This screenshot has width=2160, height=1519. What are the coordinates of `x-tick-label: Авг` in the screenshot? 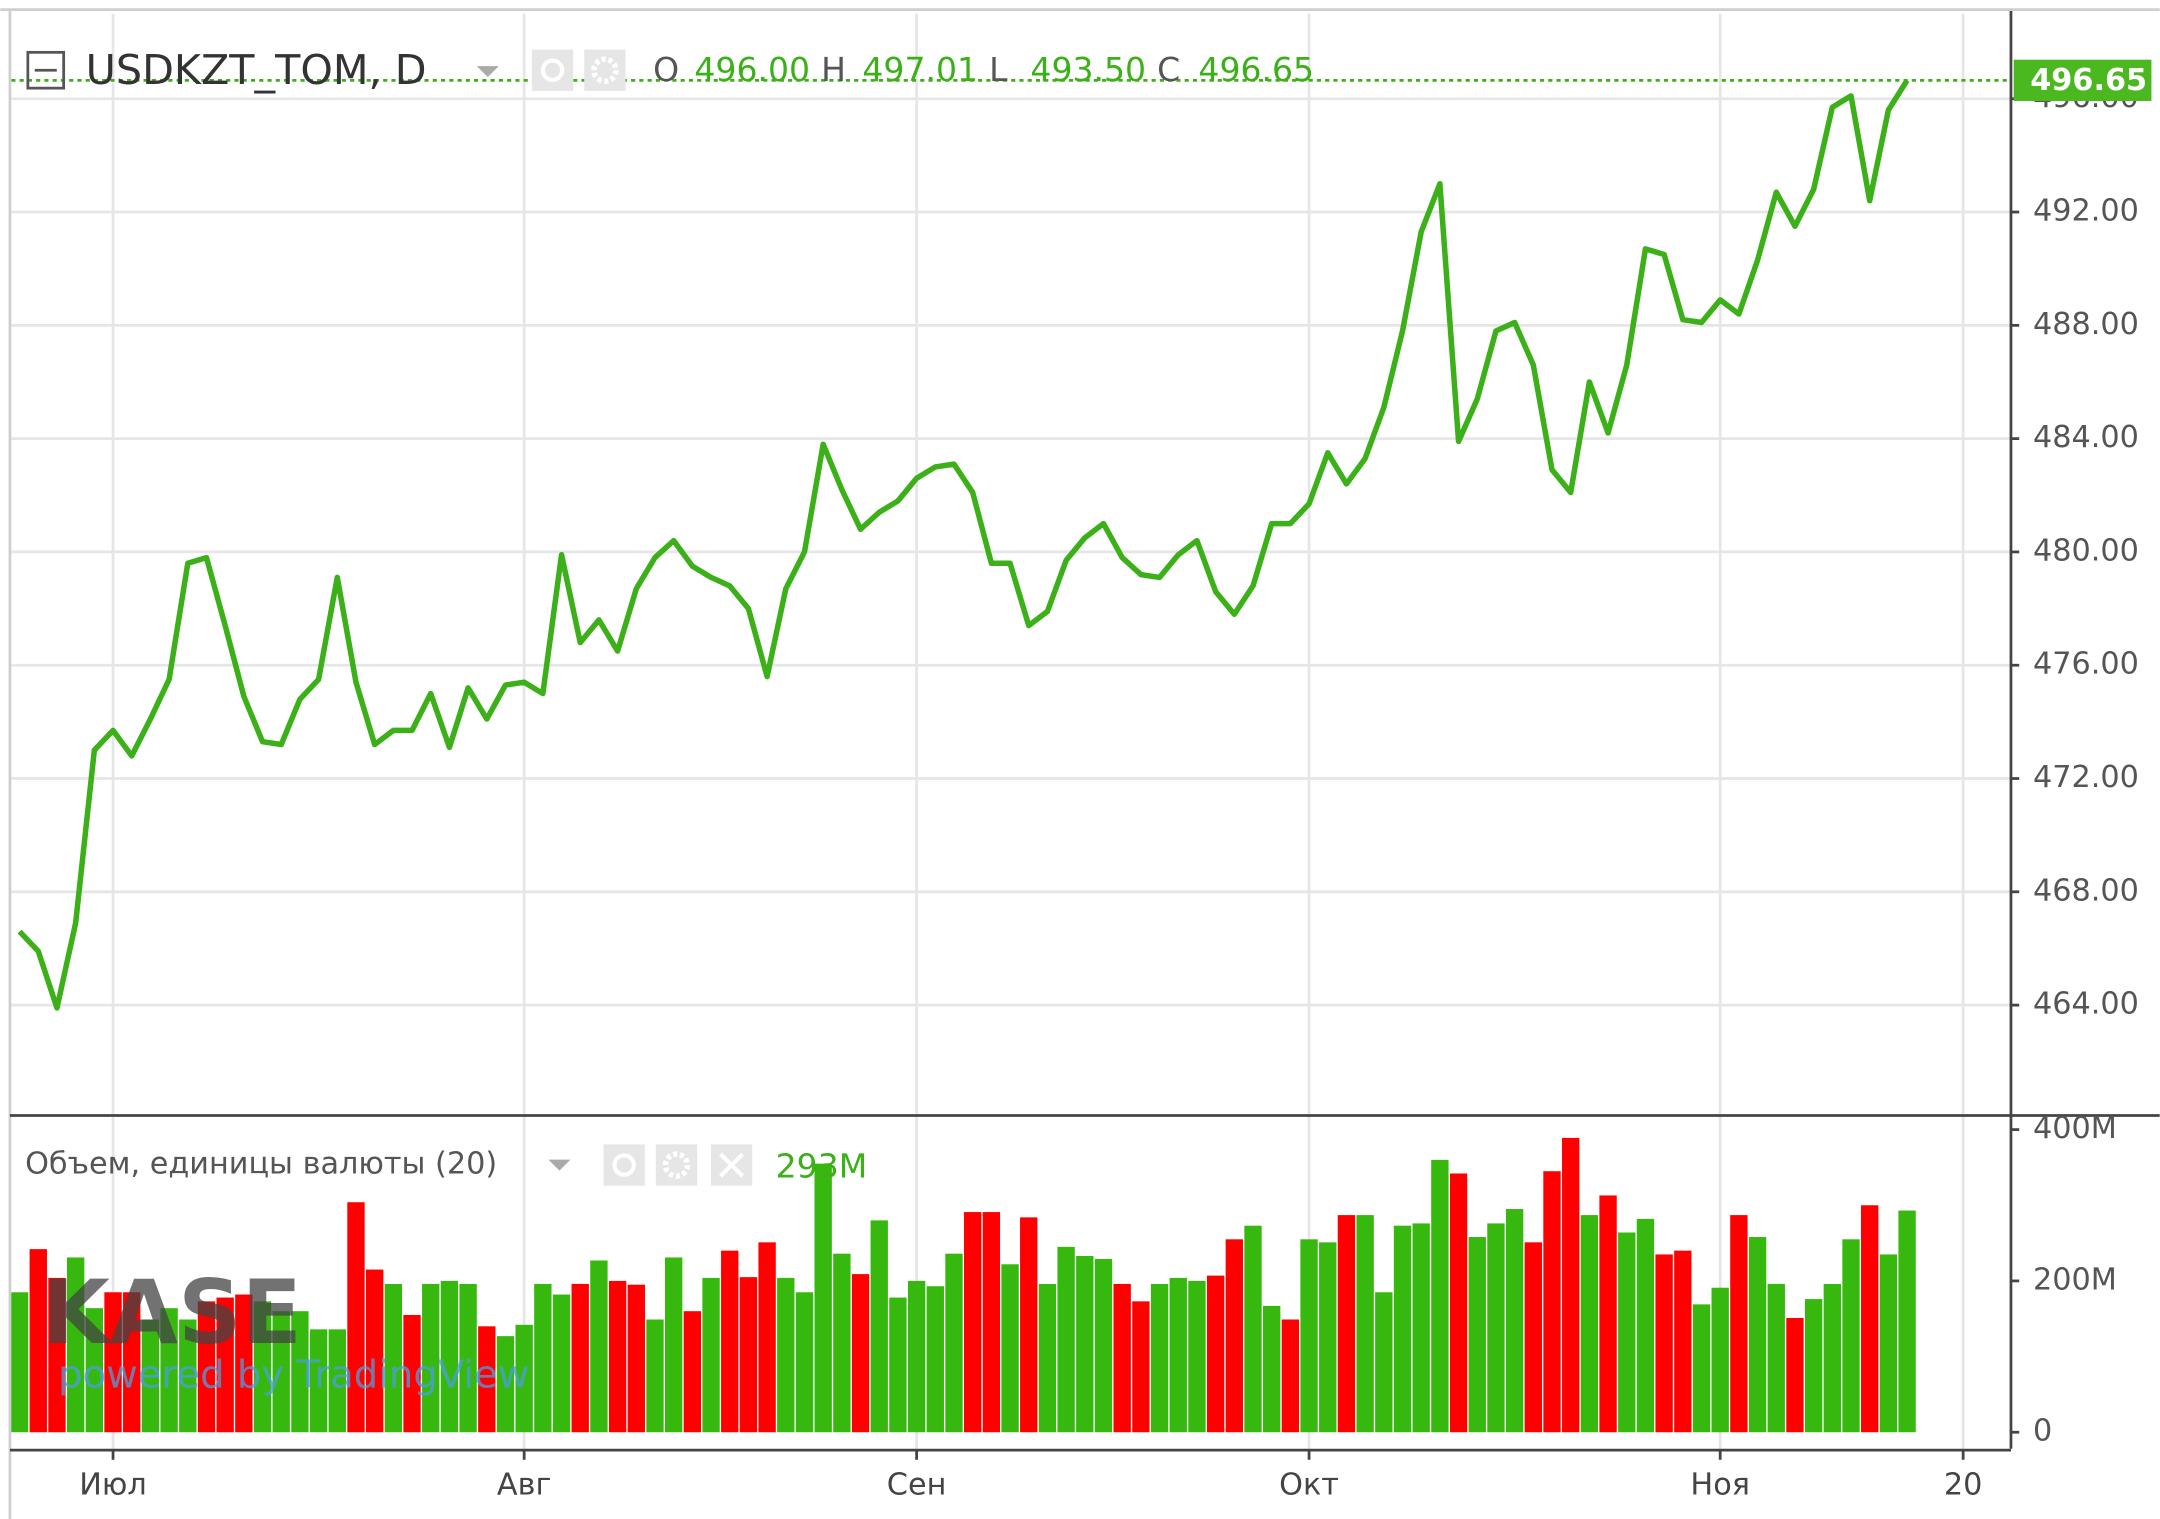 It's located at (524, 1484).